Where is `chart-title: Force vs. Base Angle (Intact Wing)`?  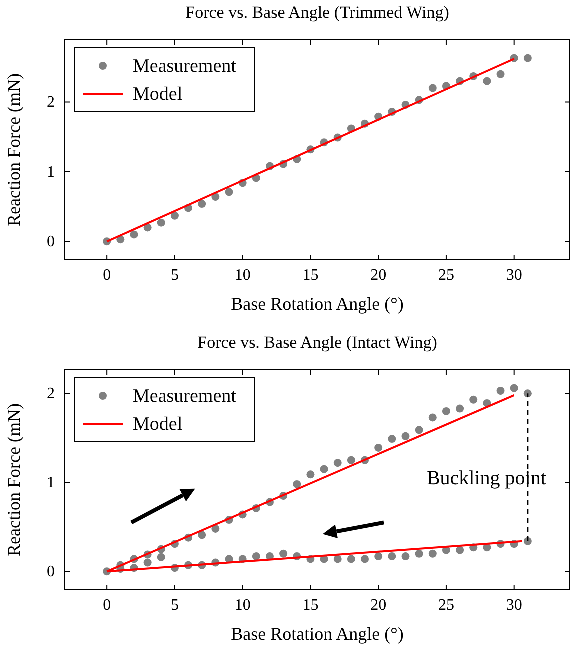 chart-title: Force vs. Base Angle (Intact Wing) is located at coordinates (318, 342).